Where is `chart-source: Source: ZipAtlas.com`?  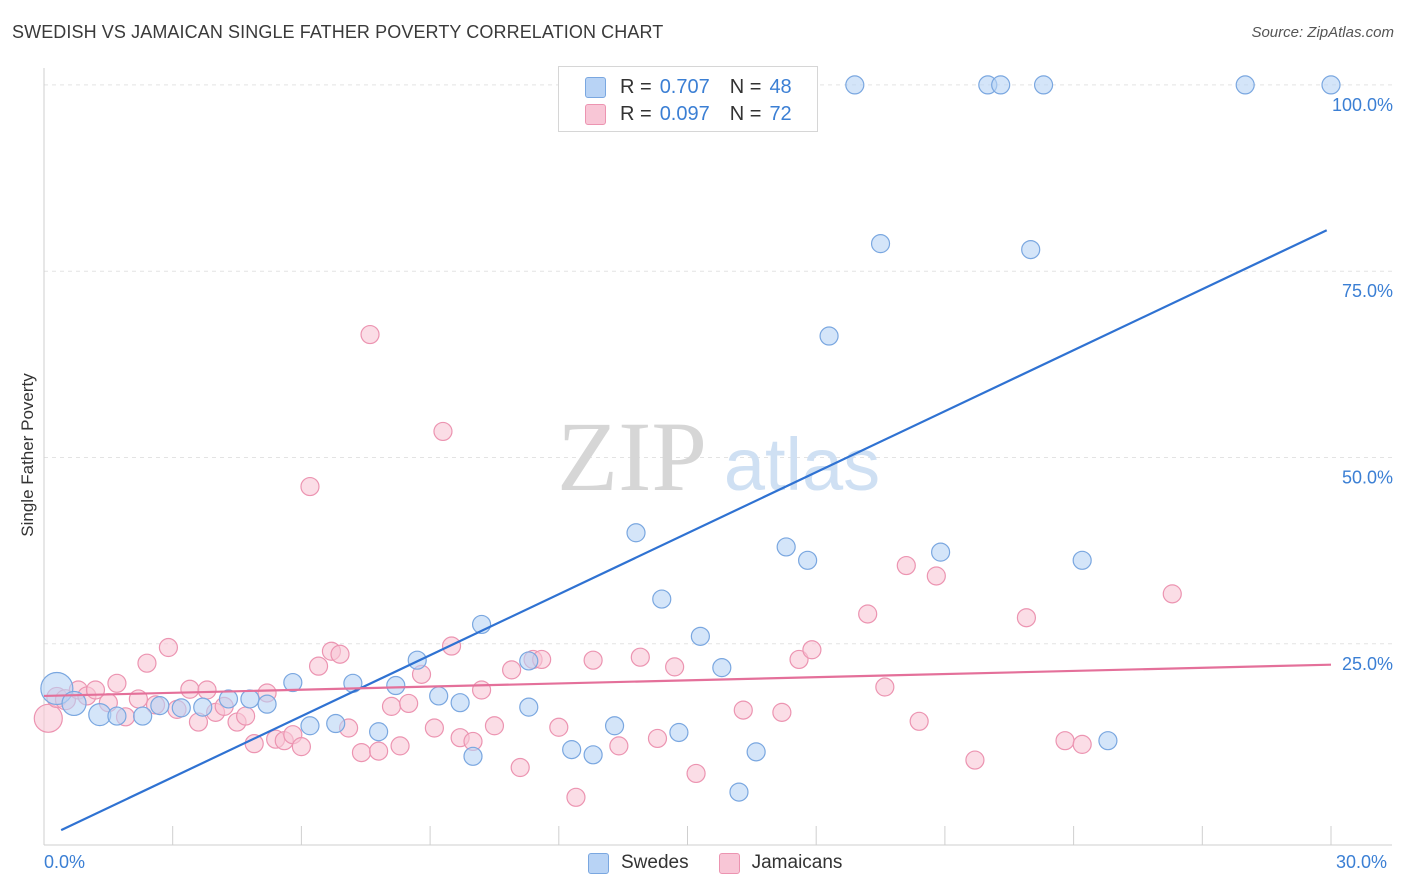 chart-source: Source: ZipAtlas.com is located at coordinates (1322, 32).